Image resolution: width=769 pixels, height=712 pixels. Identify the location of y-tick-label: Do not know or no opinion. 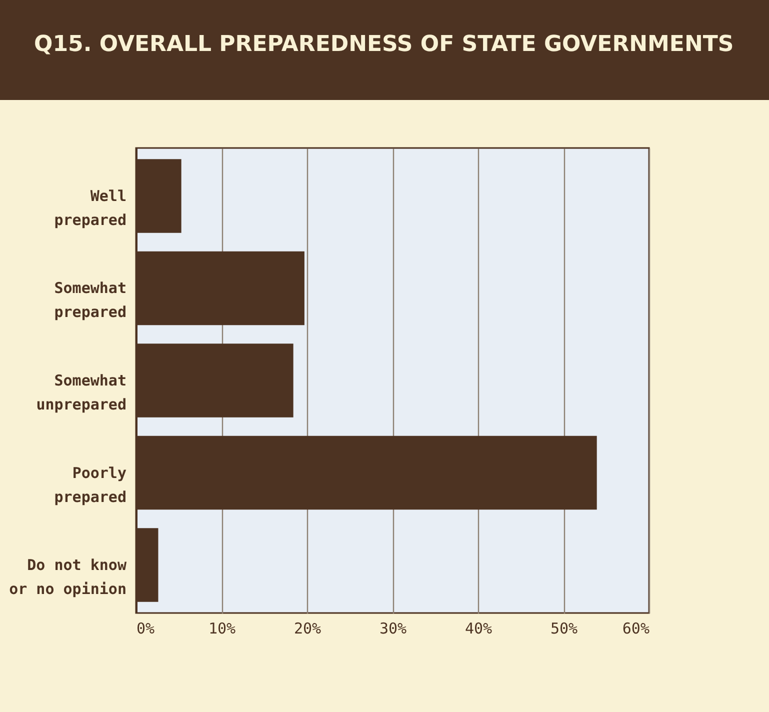
(68, 577).